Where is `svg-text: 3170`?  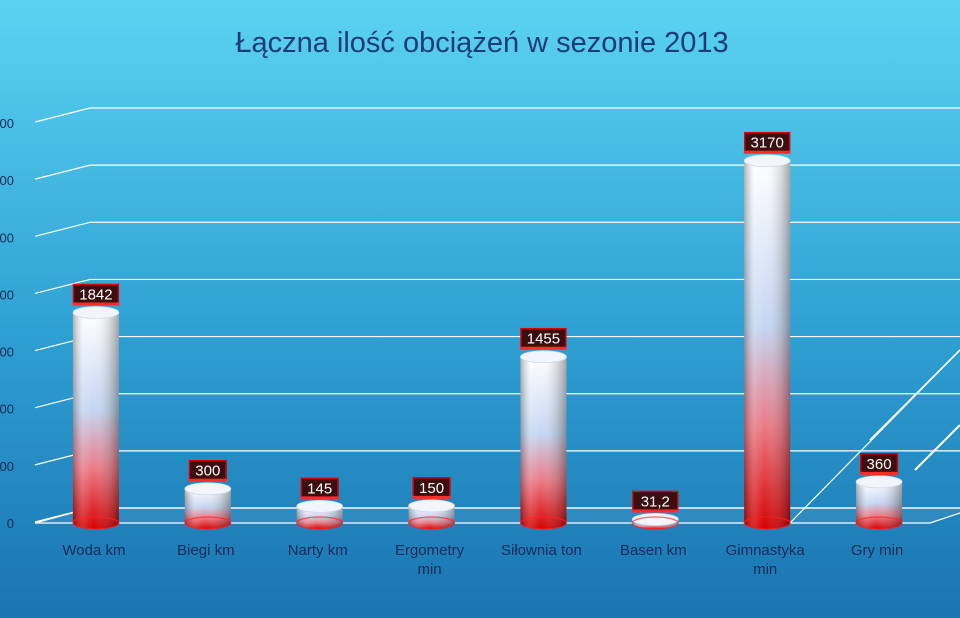
svg-text: 3170 is located at coordinates (767, 143).